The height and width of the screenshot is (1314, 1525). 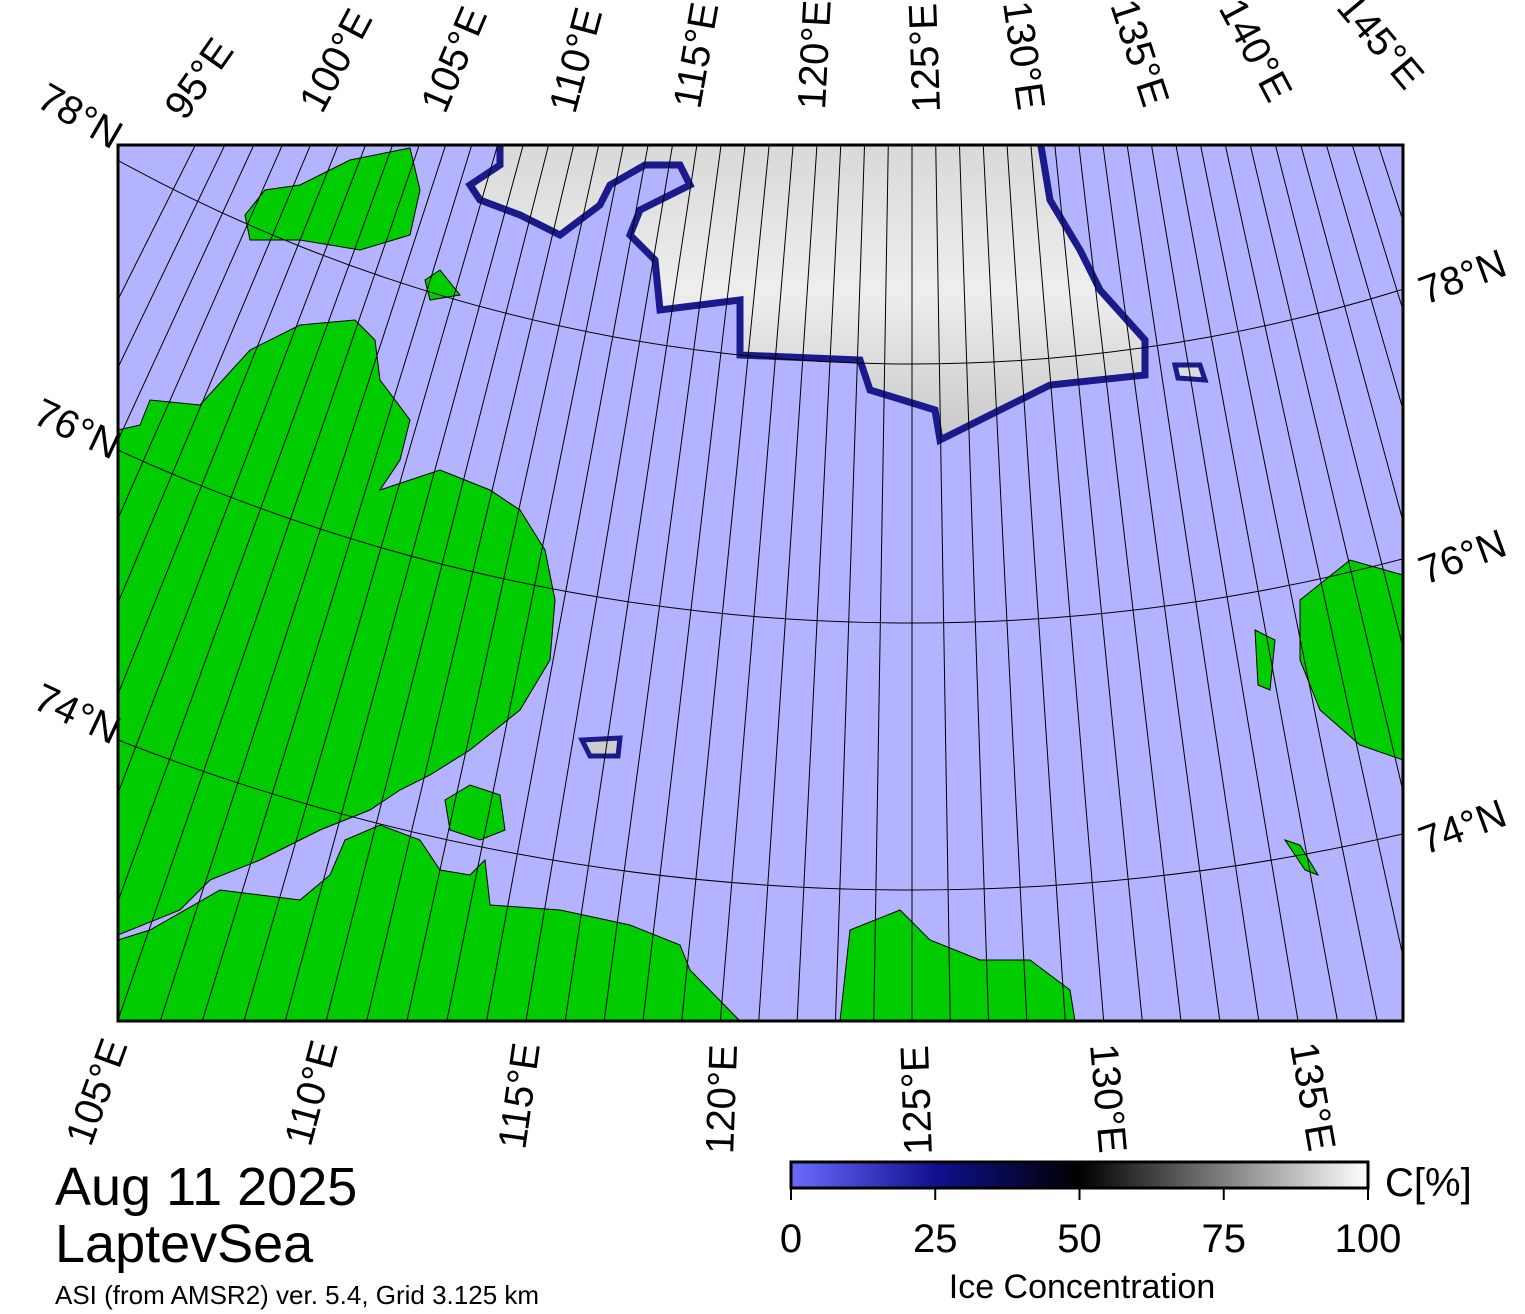 What do you see at coordinates (600, 747) in the screenshot?
I see `sea-ice` at bounding box center [600, 747].